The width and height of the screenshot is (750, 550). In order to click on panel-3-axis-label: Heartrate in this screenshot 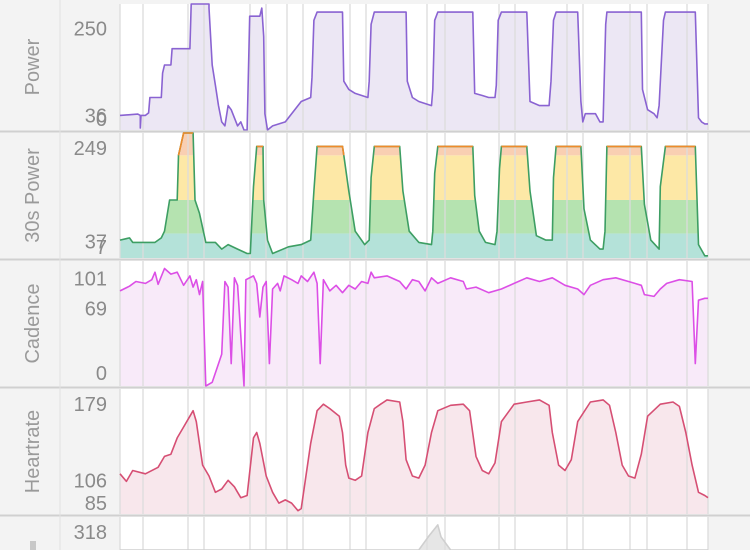, I will do `click(33, 451)`.